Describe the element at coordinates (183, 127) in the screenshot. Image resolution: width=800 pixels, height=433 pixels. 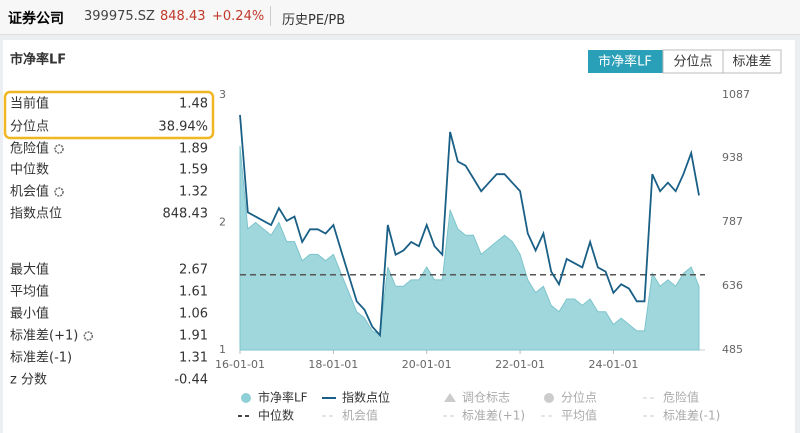
I see `stat-value: 38.94%` at that location.